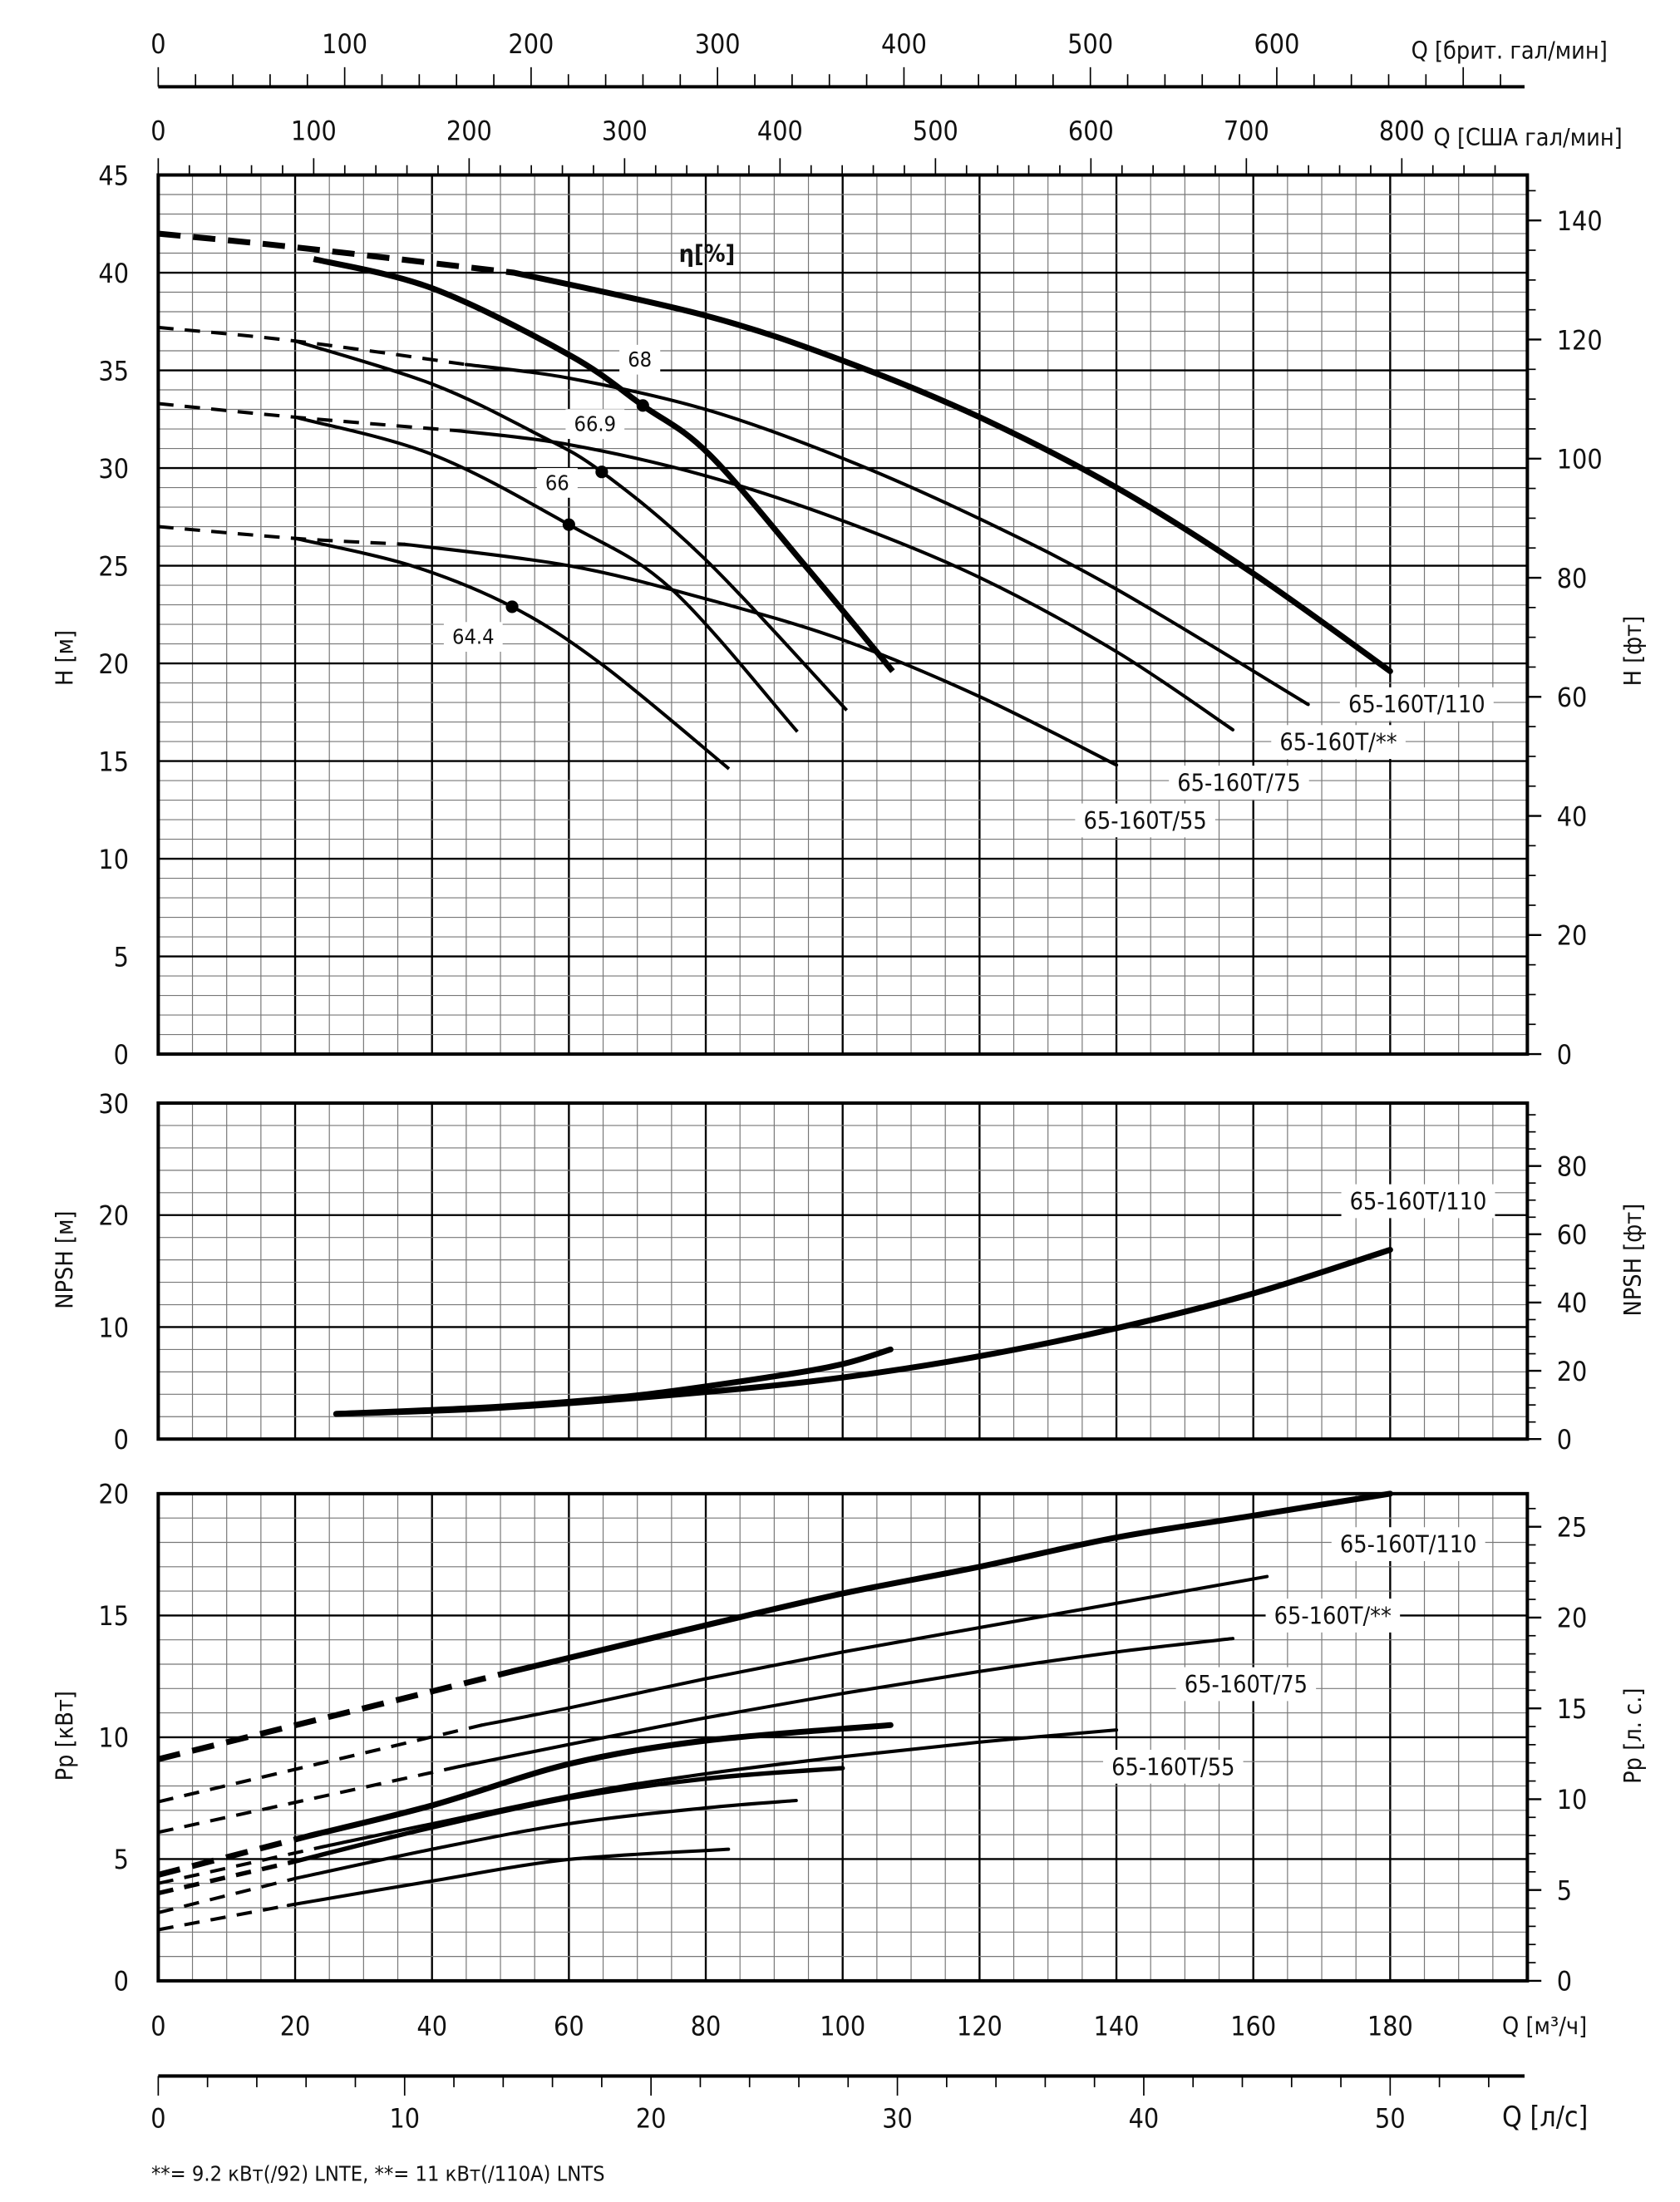 The width and height of the screenshot is (1680, 2202). Describe the element at coordinates (157, 44) in the screenshot. I see `brit-tick-label: 0` at that location.